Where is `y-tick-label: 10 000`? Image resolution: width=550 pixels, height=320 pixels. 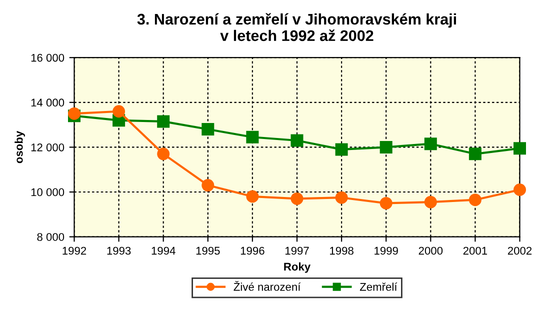 y-tick-label: 10 000 is located at coordinates (47, 192).